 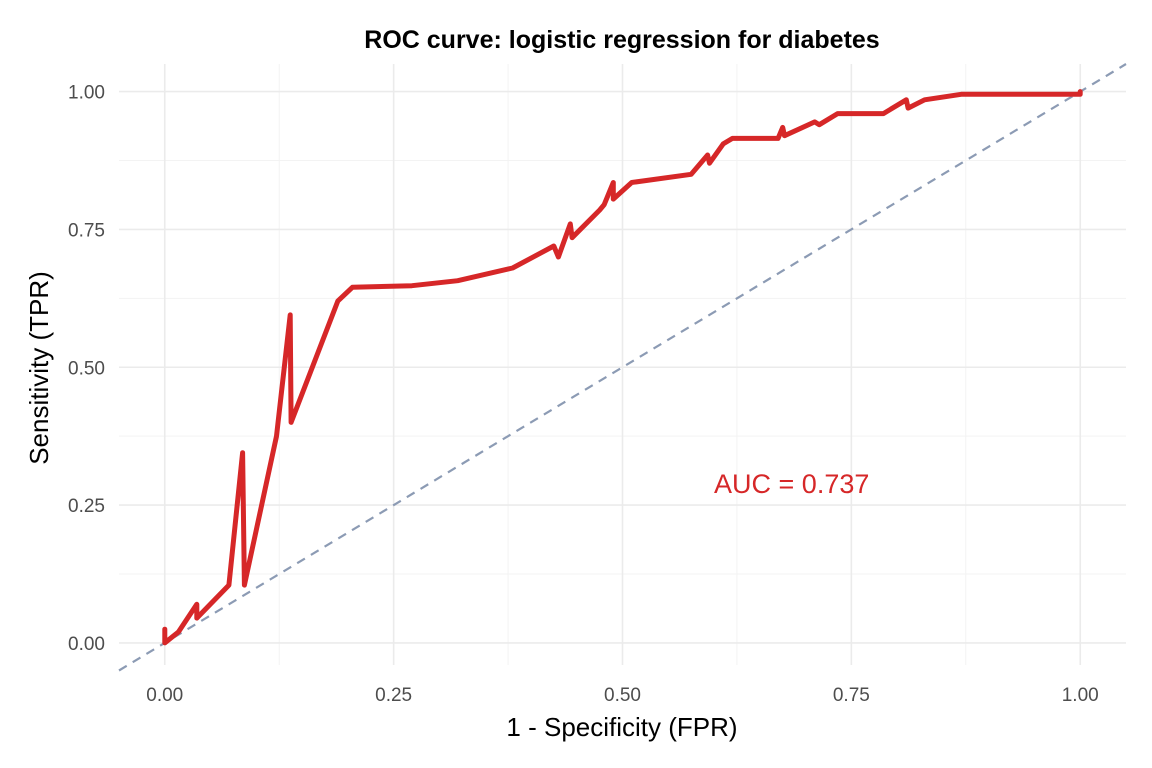 I want to click on y-tick-label: 0.00, so click(x=86, y=644).